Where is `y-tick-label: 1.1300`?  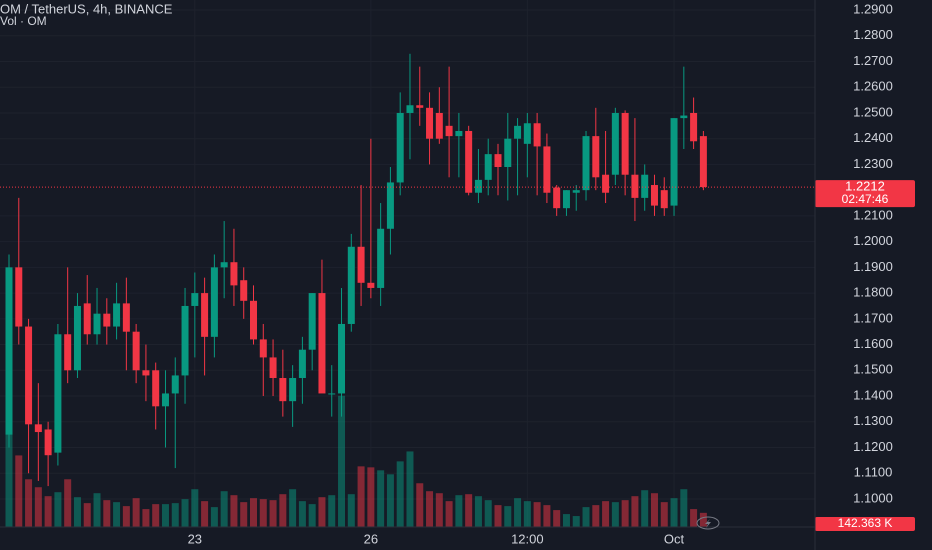
y-tick-label: 1.1300 is located at coordinates (873, 420).